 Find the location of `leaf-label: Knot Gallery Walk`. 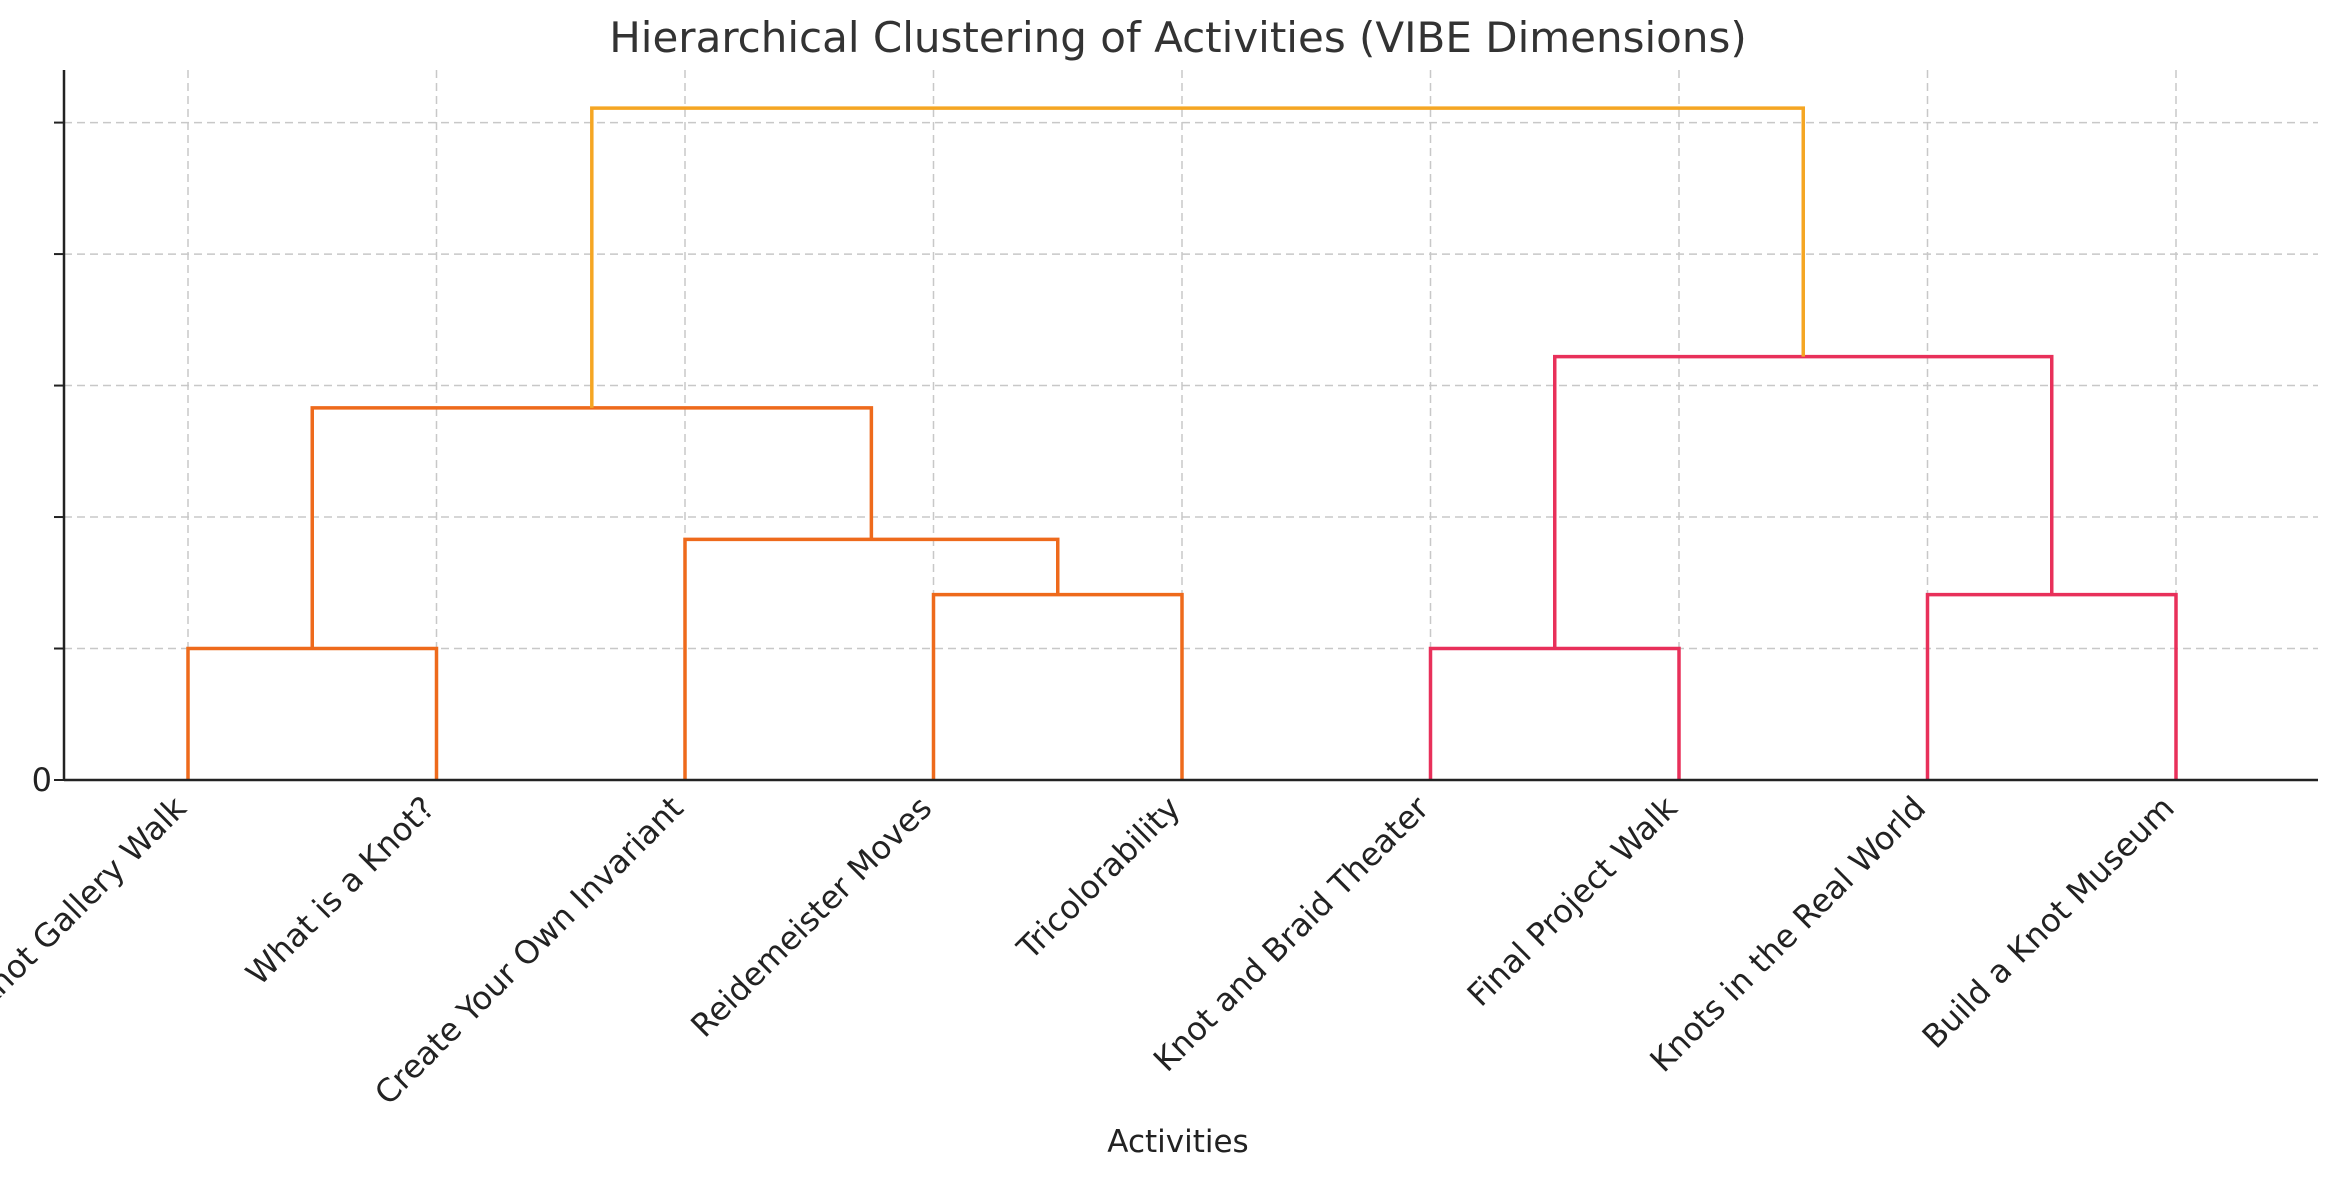

leaf-label: Knot Gallery Walk is located at coordinates (97, 902).